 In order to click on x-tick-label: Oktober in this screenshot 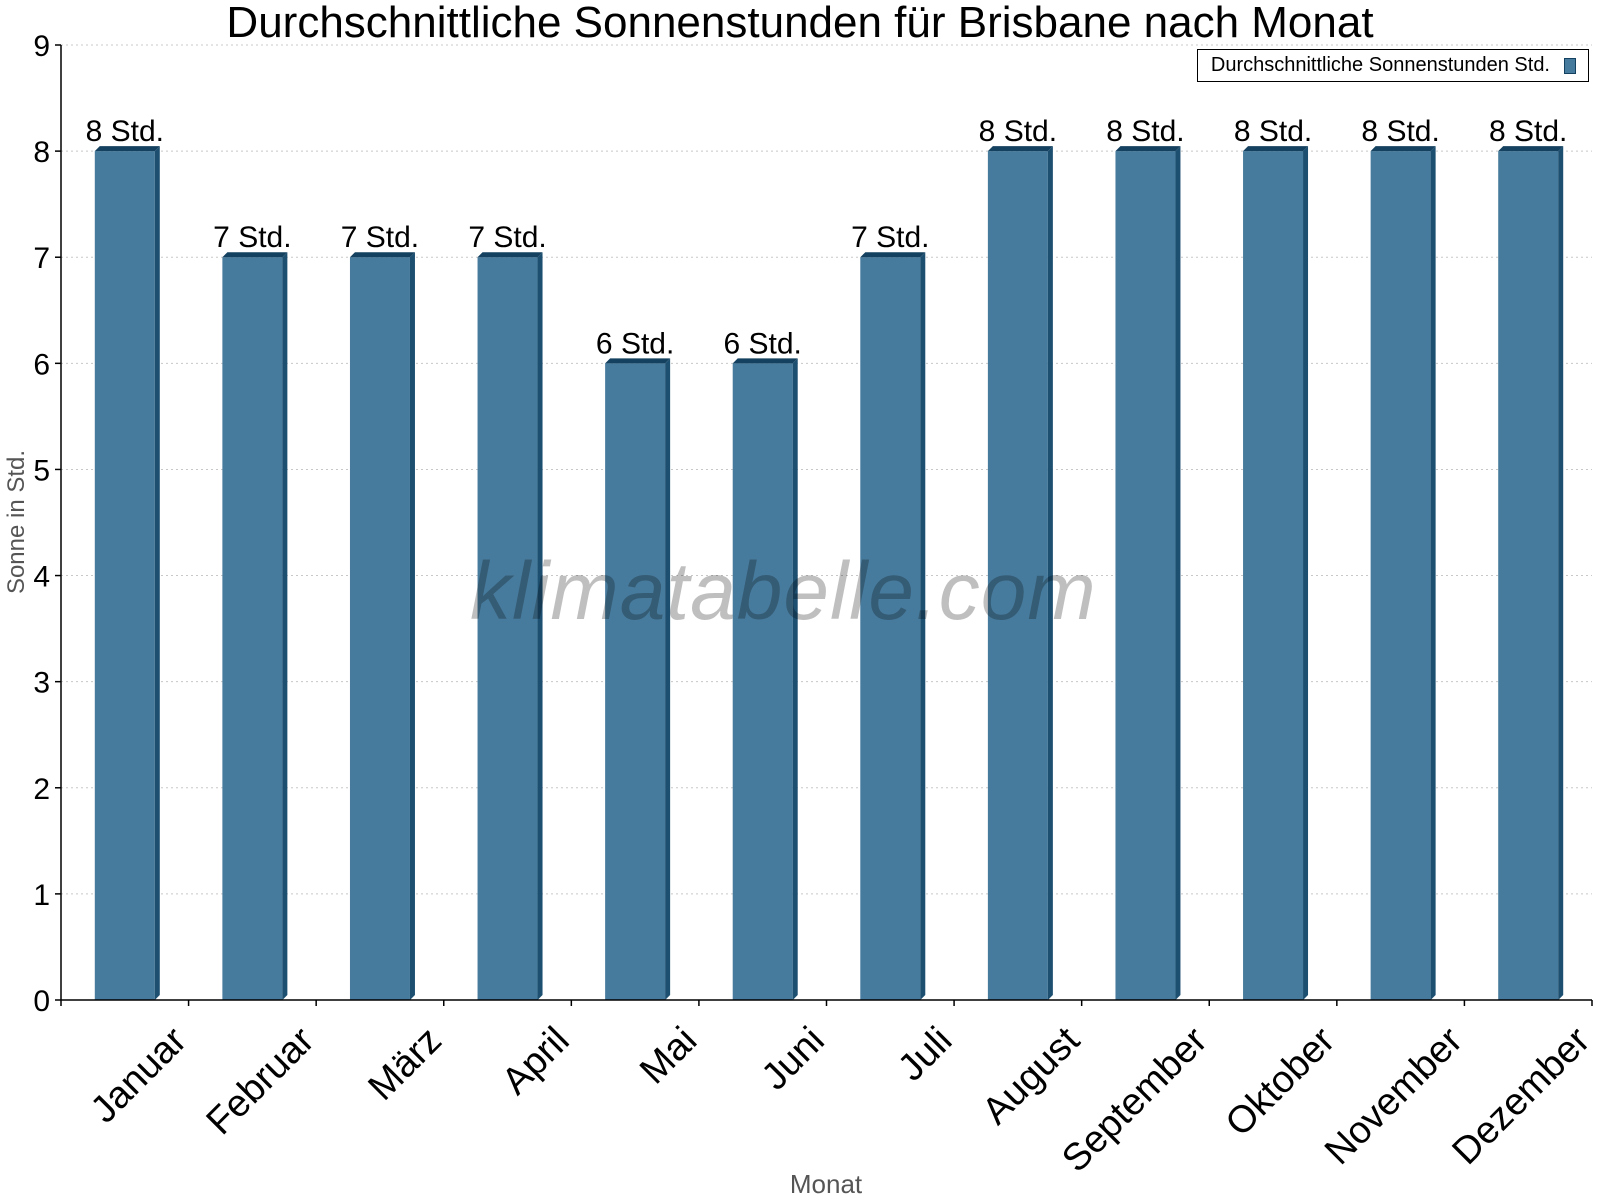, I will do `click(1281, 1082)`.